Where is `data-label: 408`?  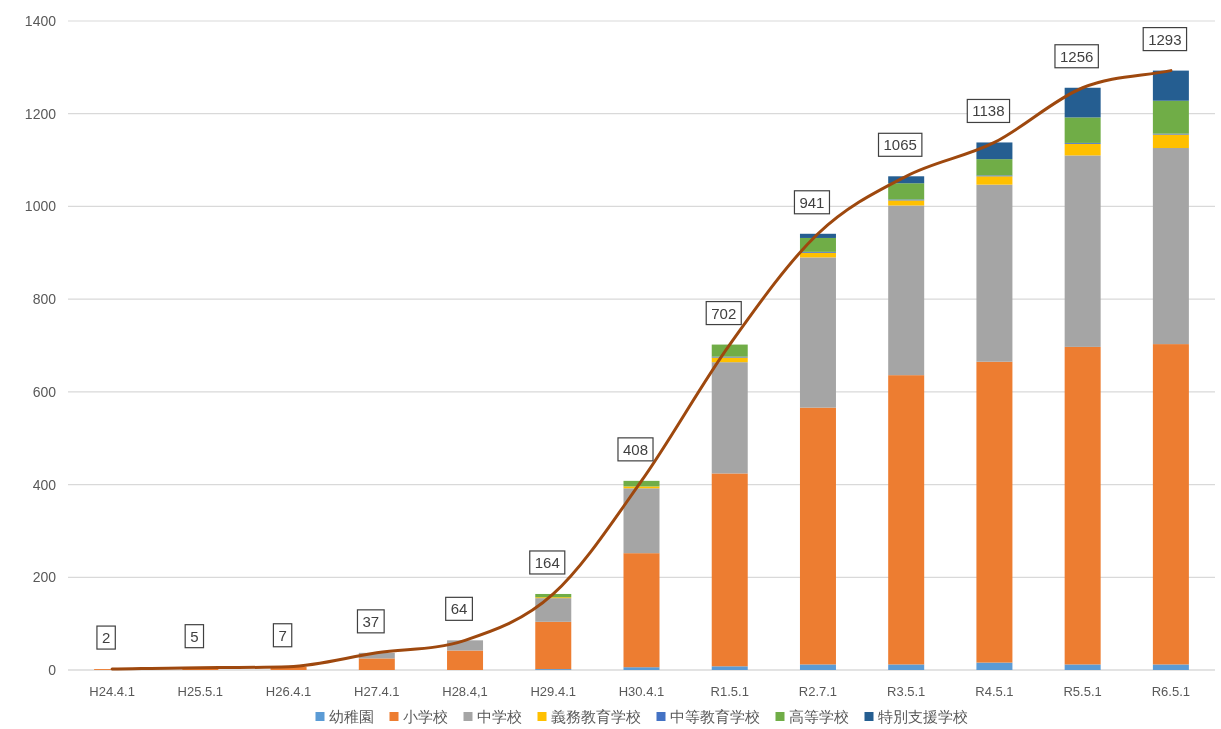
data-label: 408 is located at coordinates (635, 449).